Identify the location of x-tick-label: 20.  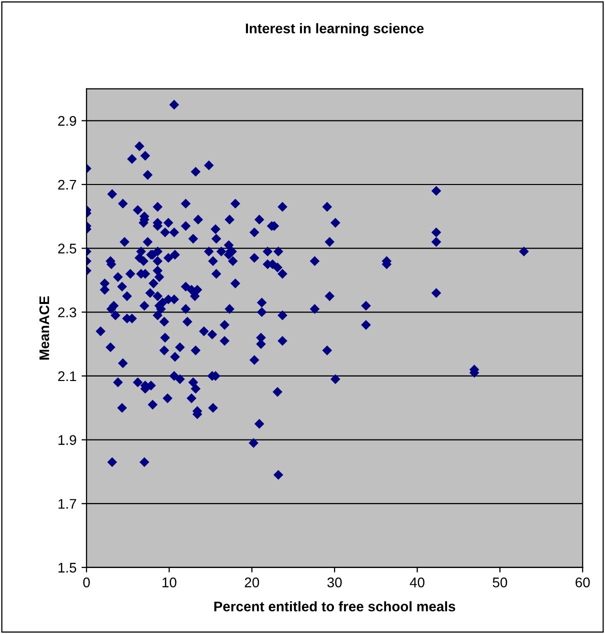
(252, 583).